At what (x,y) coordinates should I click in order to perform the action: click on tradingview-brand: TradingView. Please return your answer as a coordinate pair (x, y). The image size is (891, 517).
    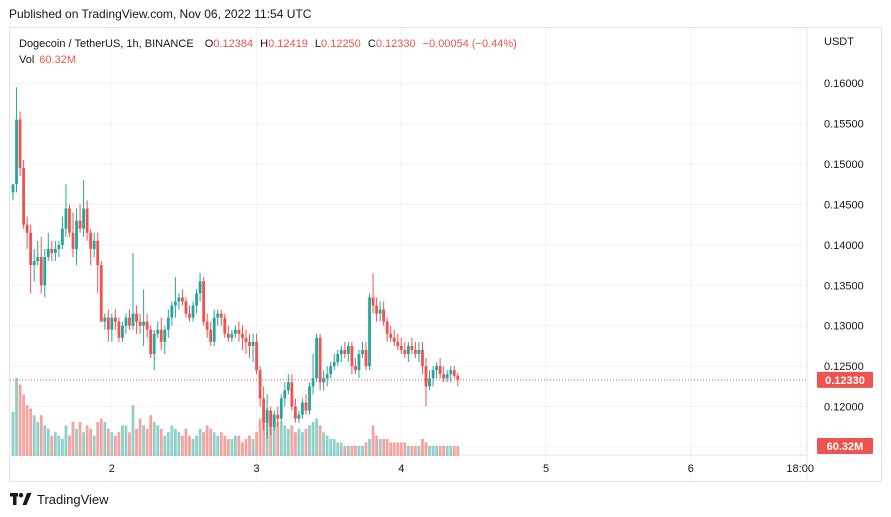
    Looking at the image, I should click on (73, 499).